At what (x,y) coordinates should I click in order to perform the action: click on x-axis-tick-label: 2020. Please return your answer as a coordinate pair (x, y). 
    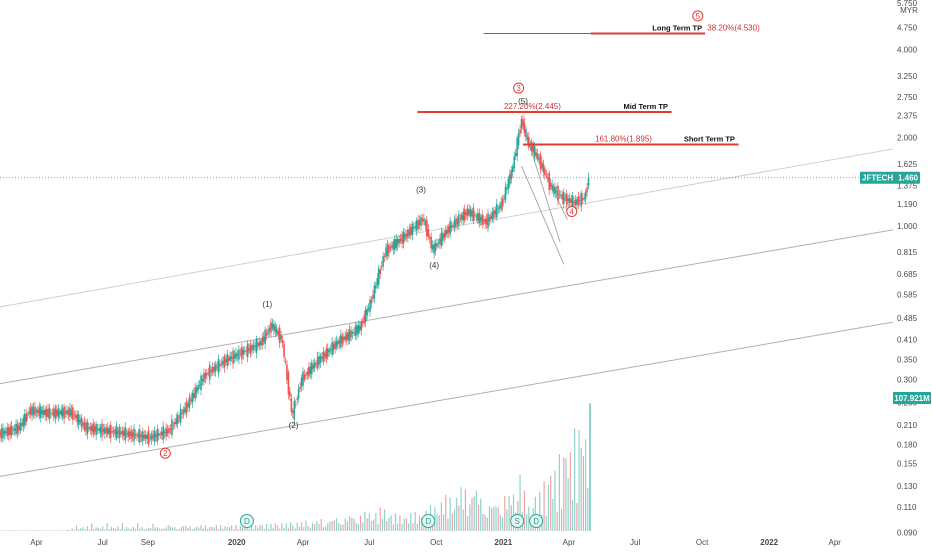
    Looking at the image, I should click on (237, 542).